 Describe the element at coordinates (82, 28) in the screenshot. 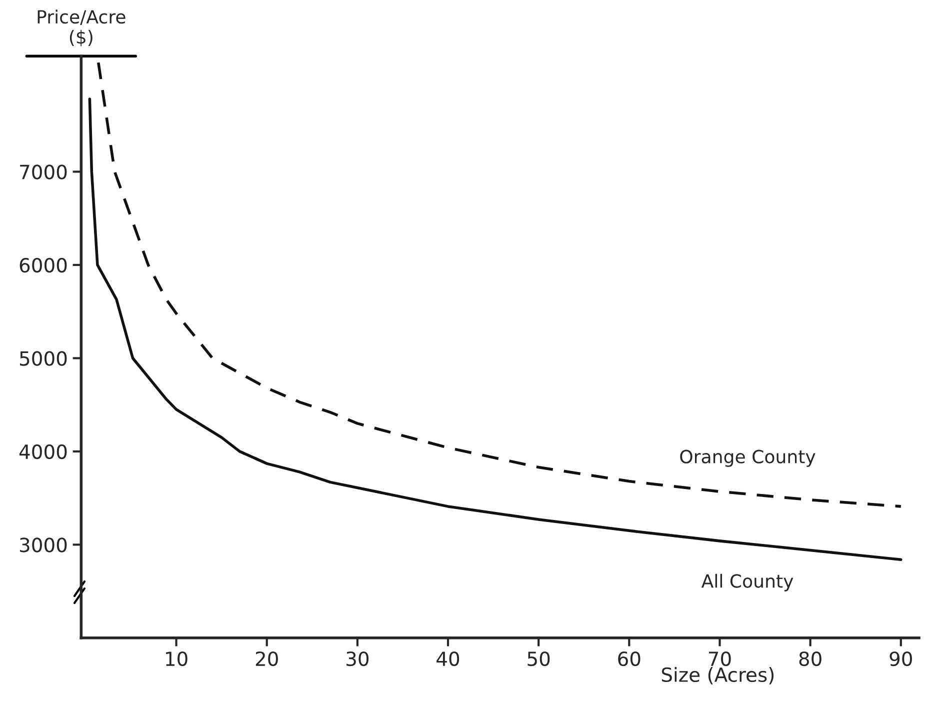

I see `y-axis-title: Price/Acre ($)` at that location.